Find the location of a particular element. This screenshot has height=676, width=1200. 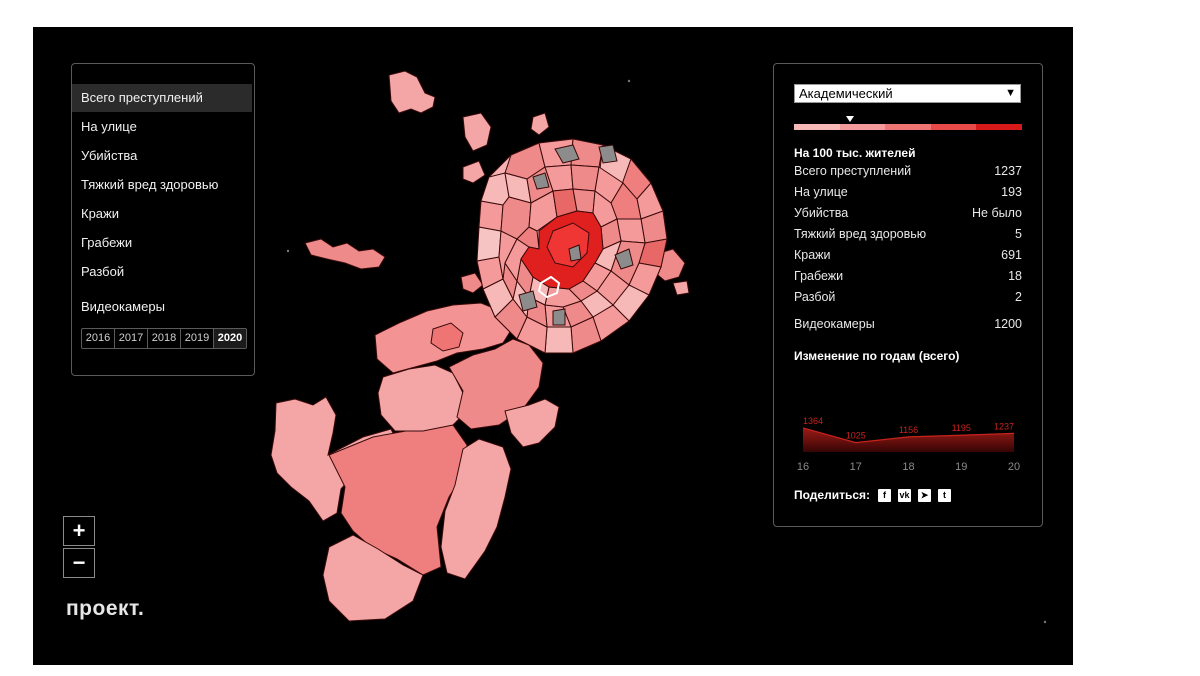

layer-item-murders: Убийства is located at coordinates (109, 155).